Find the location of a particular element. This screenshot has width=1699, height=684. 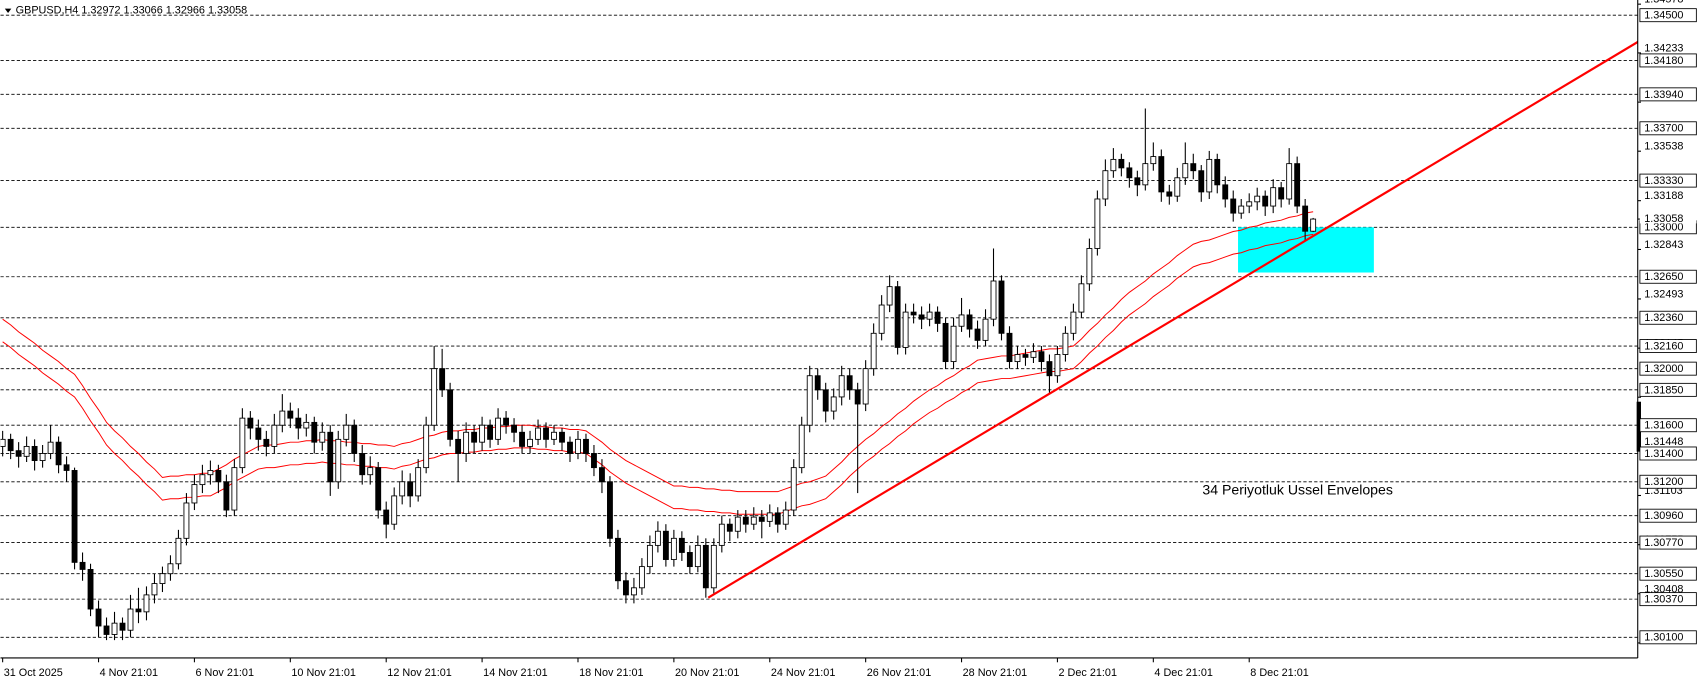

x-tick-label: 28 Nov 21:01 is located at coordinates (995, 673).